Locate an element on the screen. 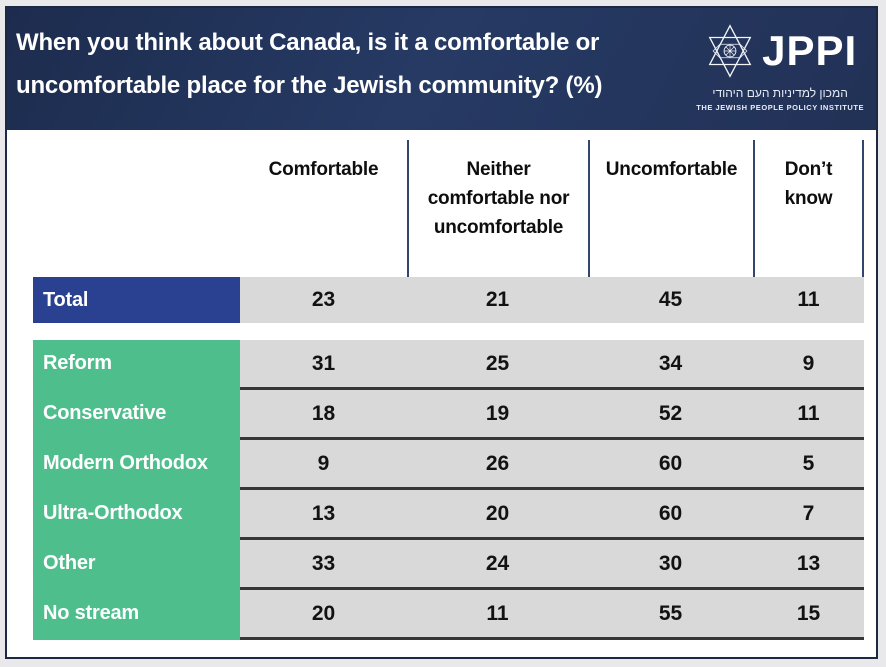  table-row-total: Total 23 21 45 11 is located at coordinates (448, 300).